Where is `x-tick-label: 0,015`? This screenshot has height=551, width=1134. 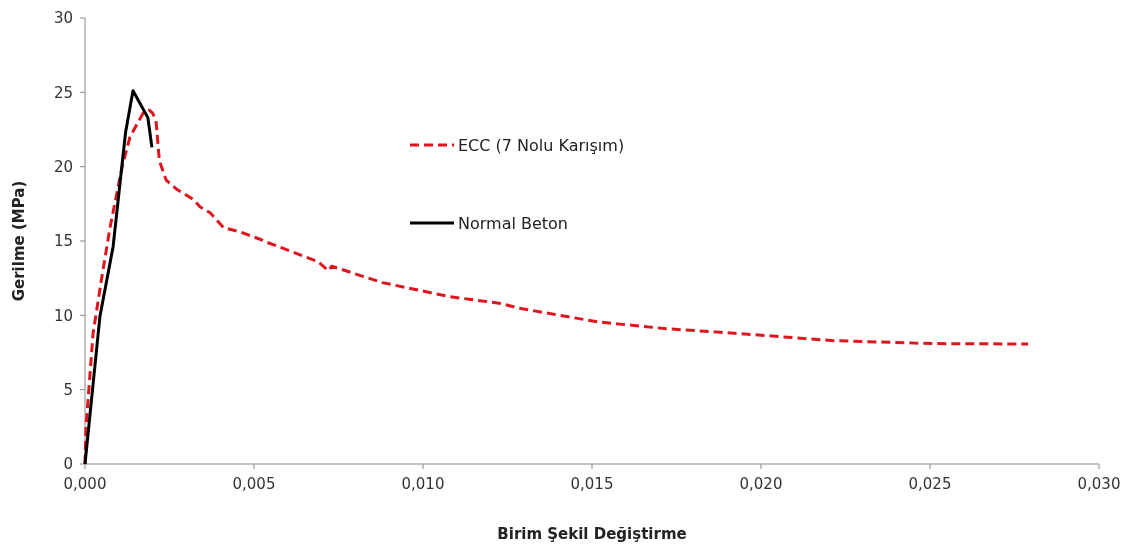 x-tick-label: 0,015 is located at coordinates (592, 484).